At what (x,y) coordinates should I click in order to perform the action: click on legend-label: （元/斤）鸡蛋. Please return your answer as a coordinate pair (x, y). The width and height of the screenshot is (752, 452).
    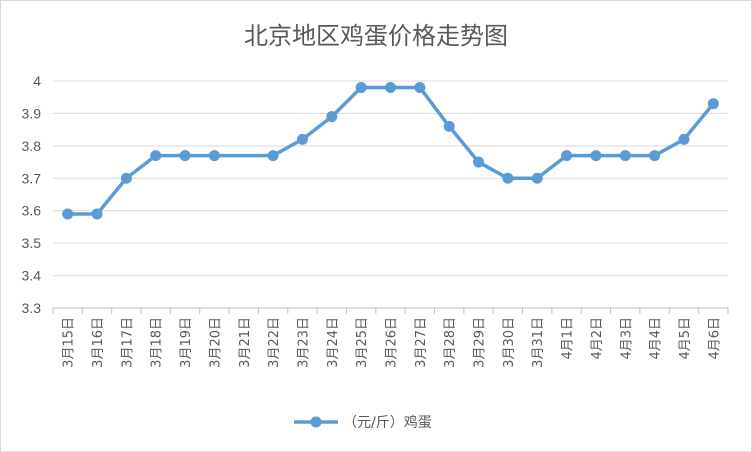
    Looking at the image, I should click on (387, 422).